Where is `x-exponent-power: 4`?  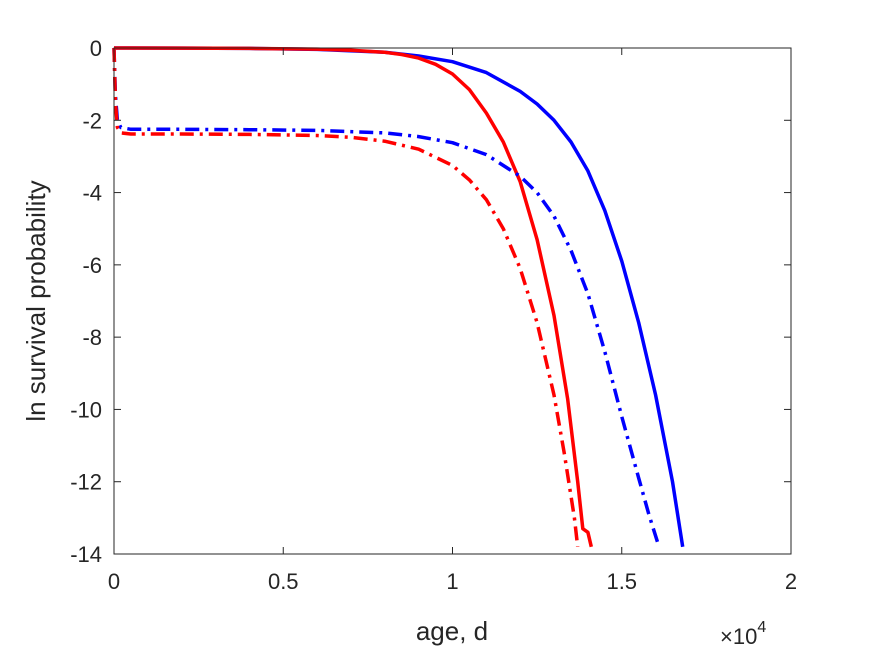 x-exponent-power: 4 is located at coordinates (761, 627).